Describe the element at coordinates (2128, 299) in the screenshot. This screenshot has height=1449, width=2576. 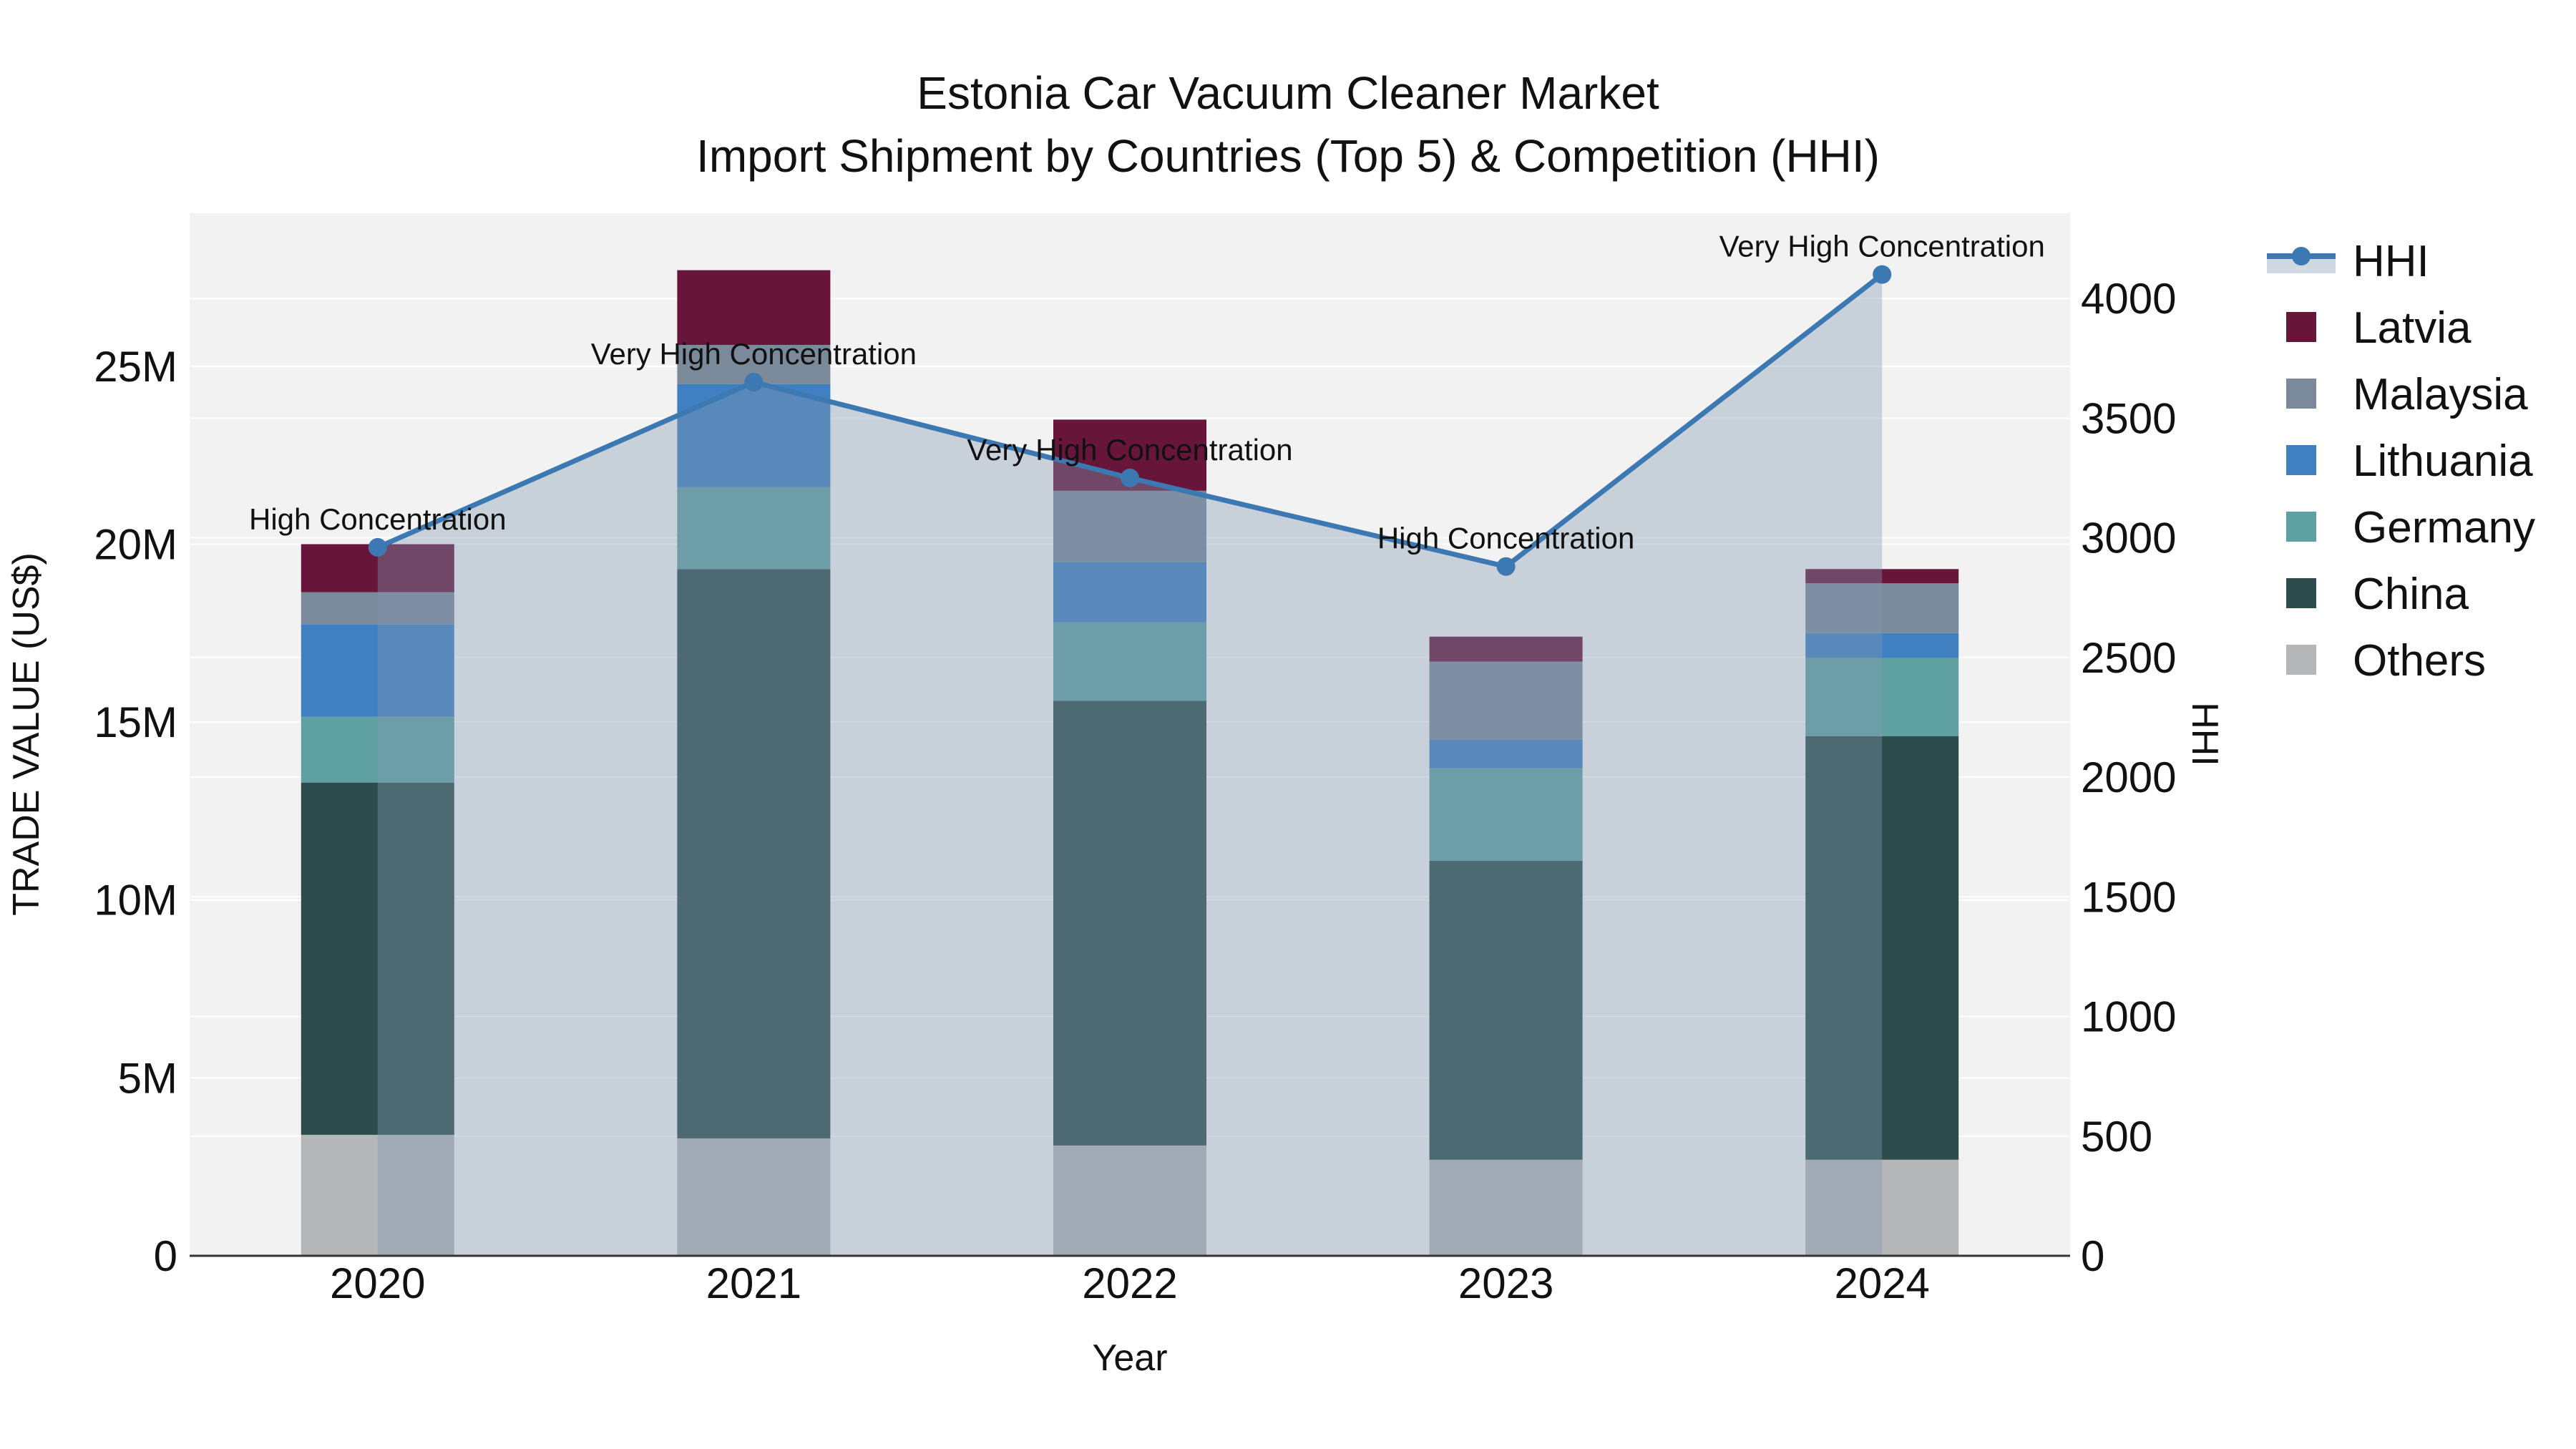
I see `y-right-tick-4000: 4000` at that location.